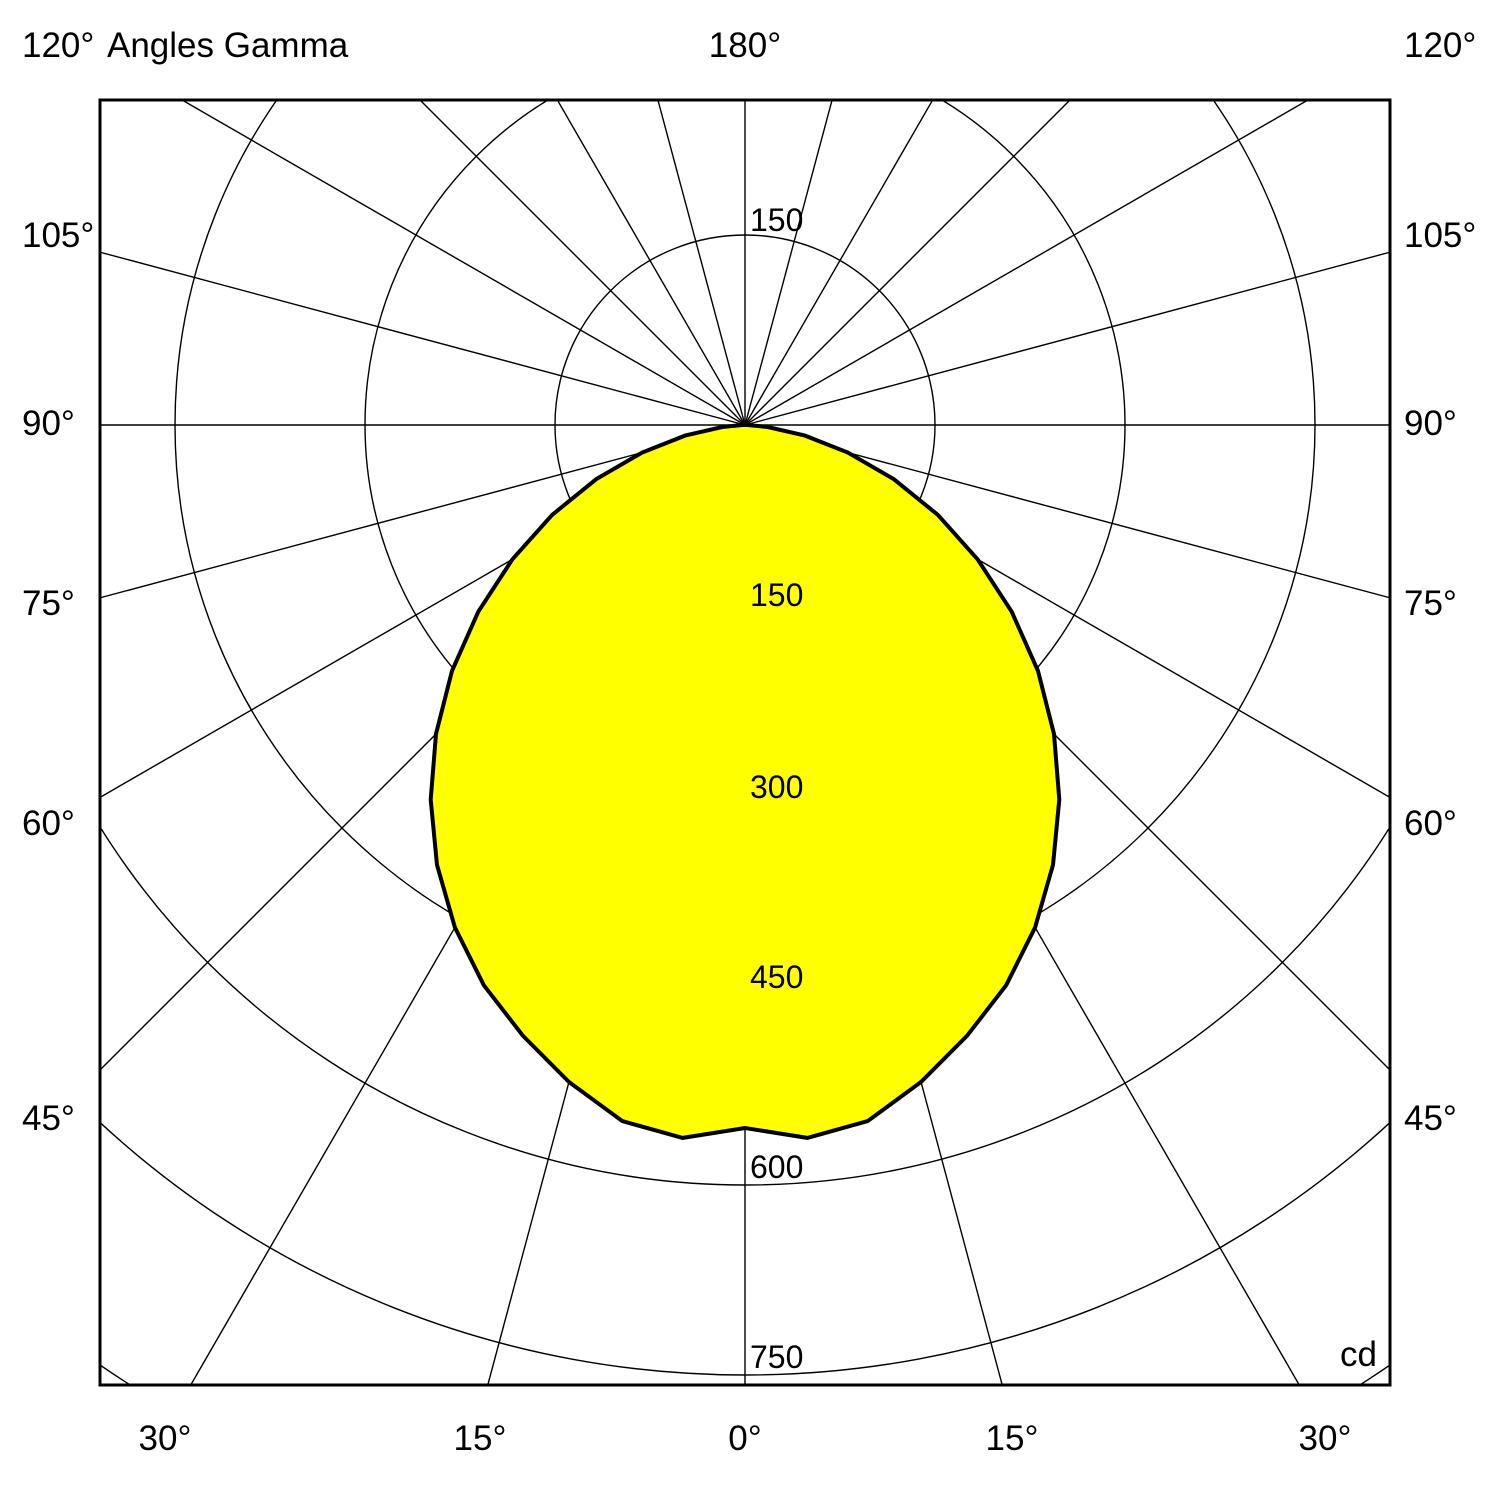 The image size is (1490, 1490). I want to click on gamma-label-top-right: 120°, so click(1440, 45).